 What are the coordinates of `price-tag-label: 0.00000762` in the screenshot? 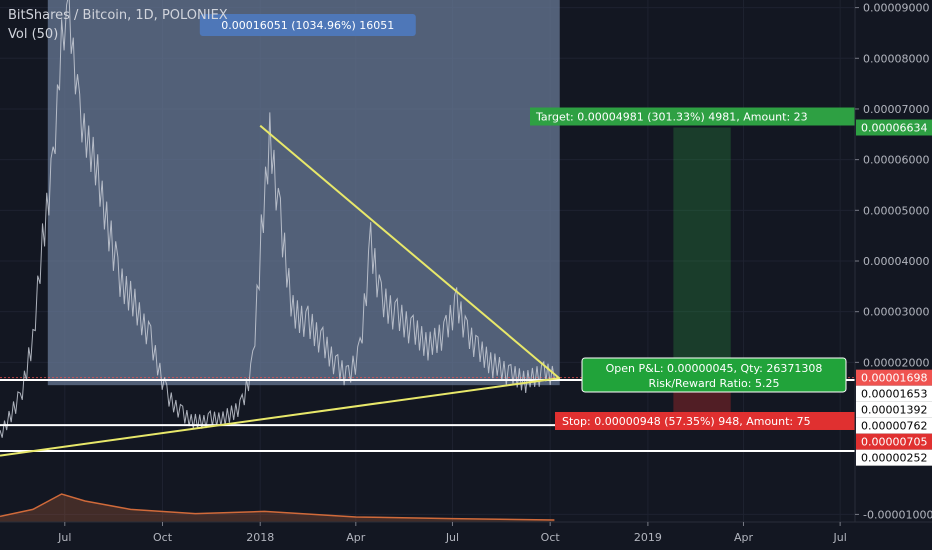 It's located at (894, 426).